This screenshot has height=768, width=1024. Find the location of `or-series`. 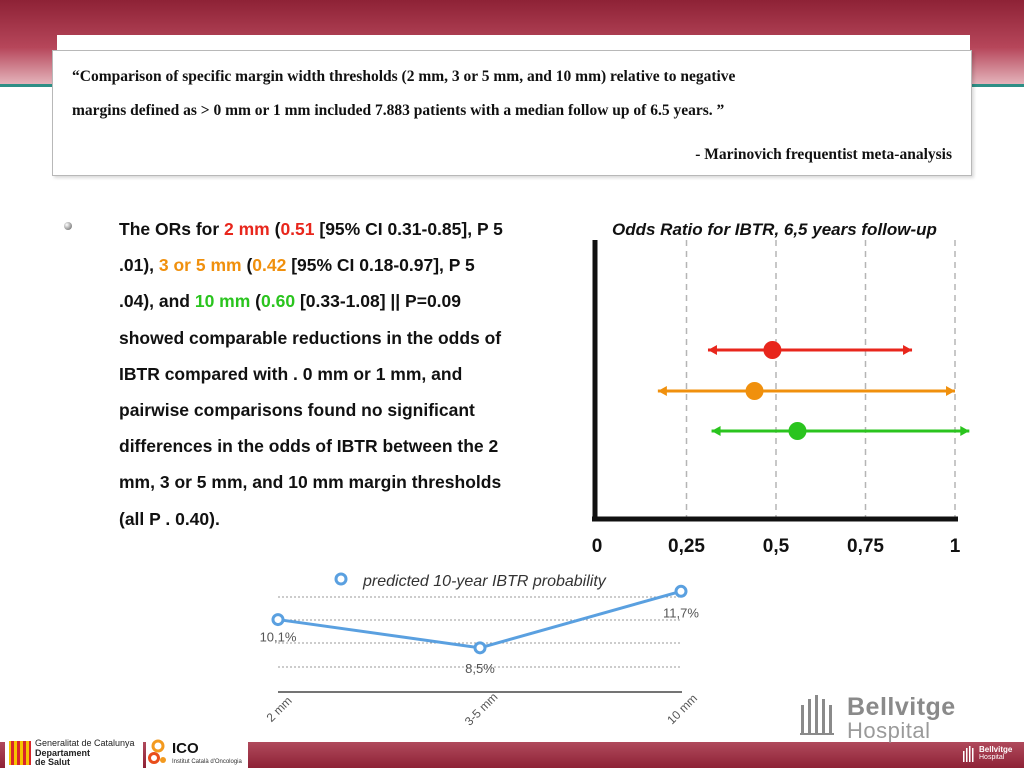

or-series is located at coordinates (813, 390).